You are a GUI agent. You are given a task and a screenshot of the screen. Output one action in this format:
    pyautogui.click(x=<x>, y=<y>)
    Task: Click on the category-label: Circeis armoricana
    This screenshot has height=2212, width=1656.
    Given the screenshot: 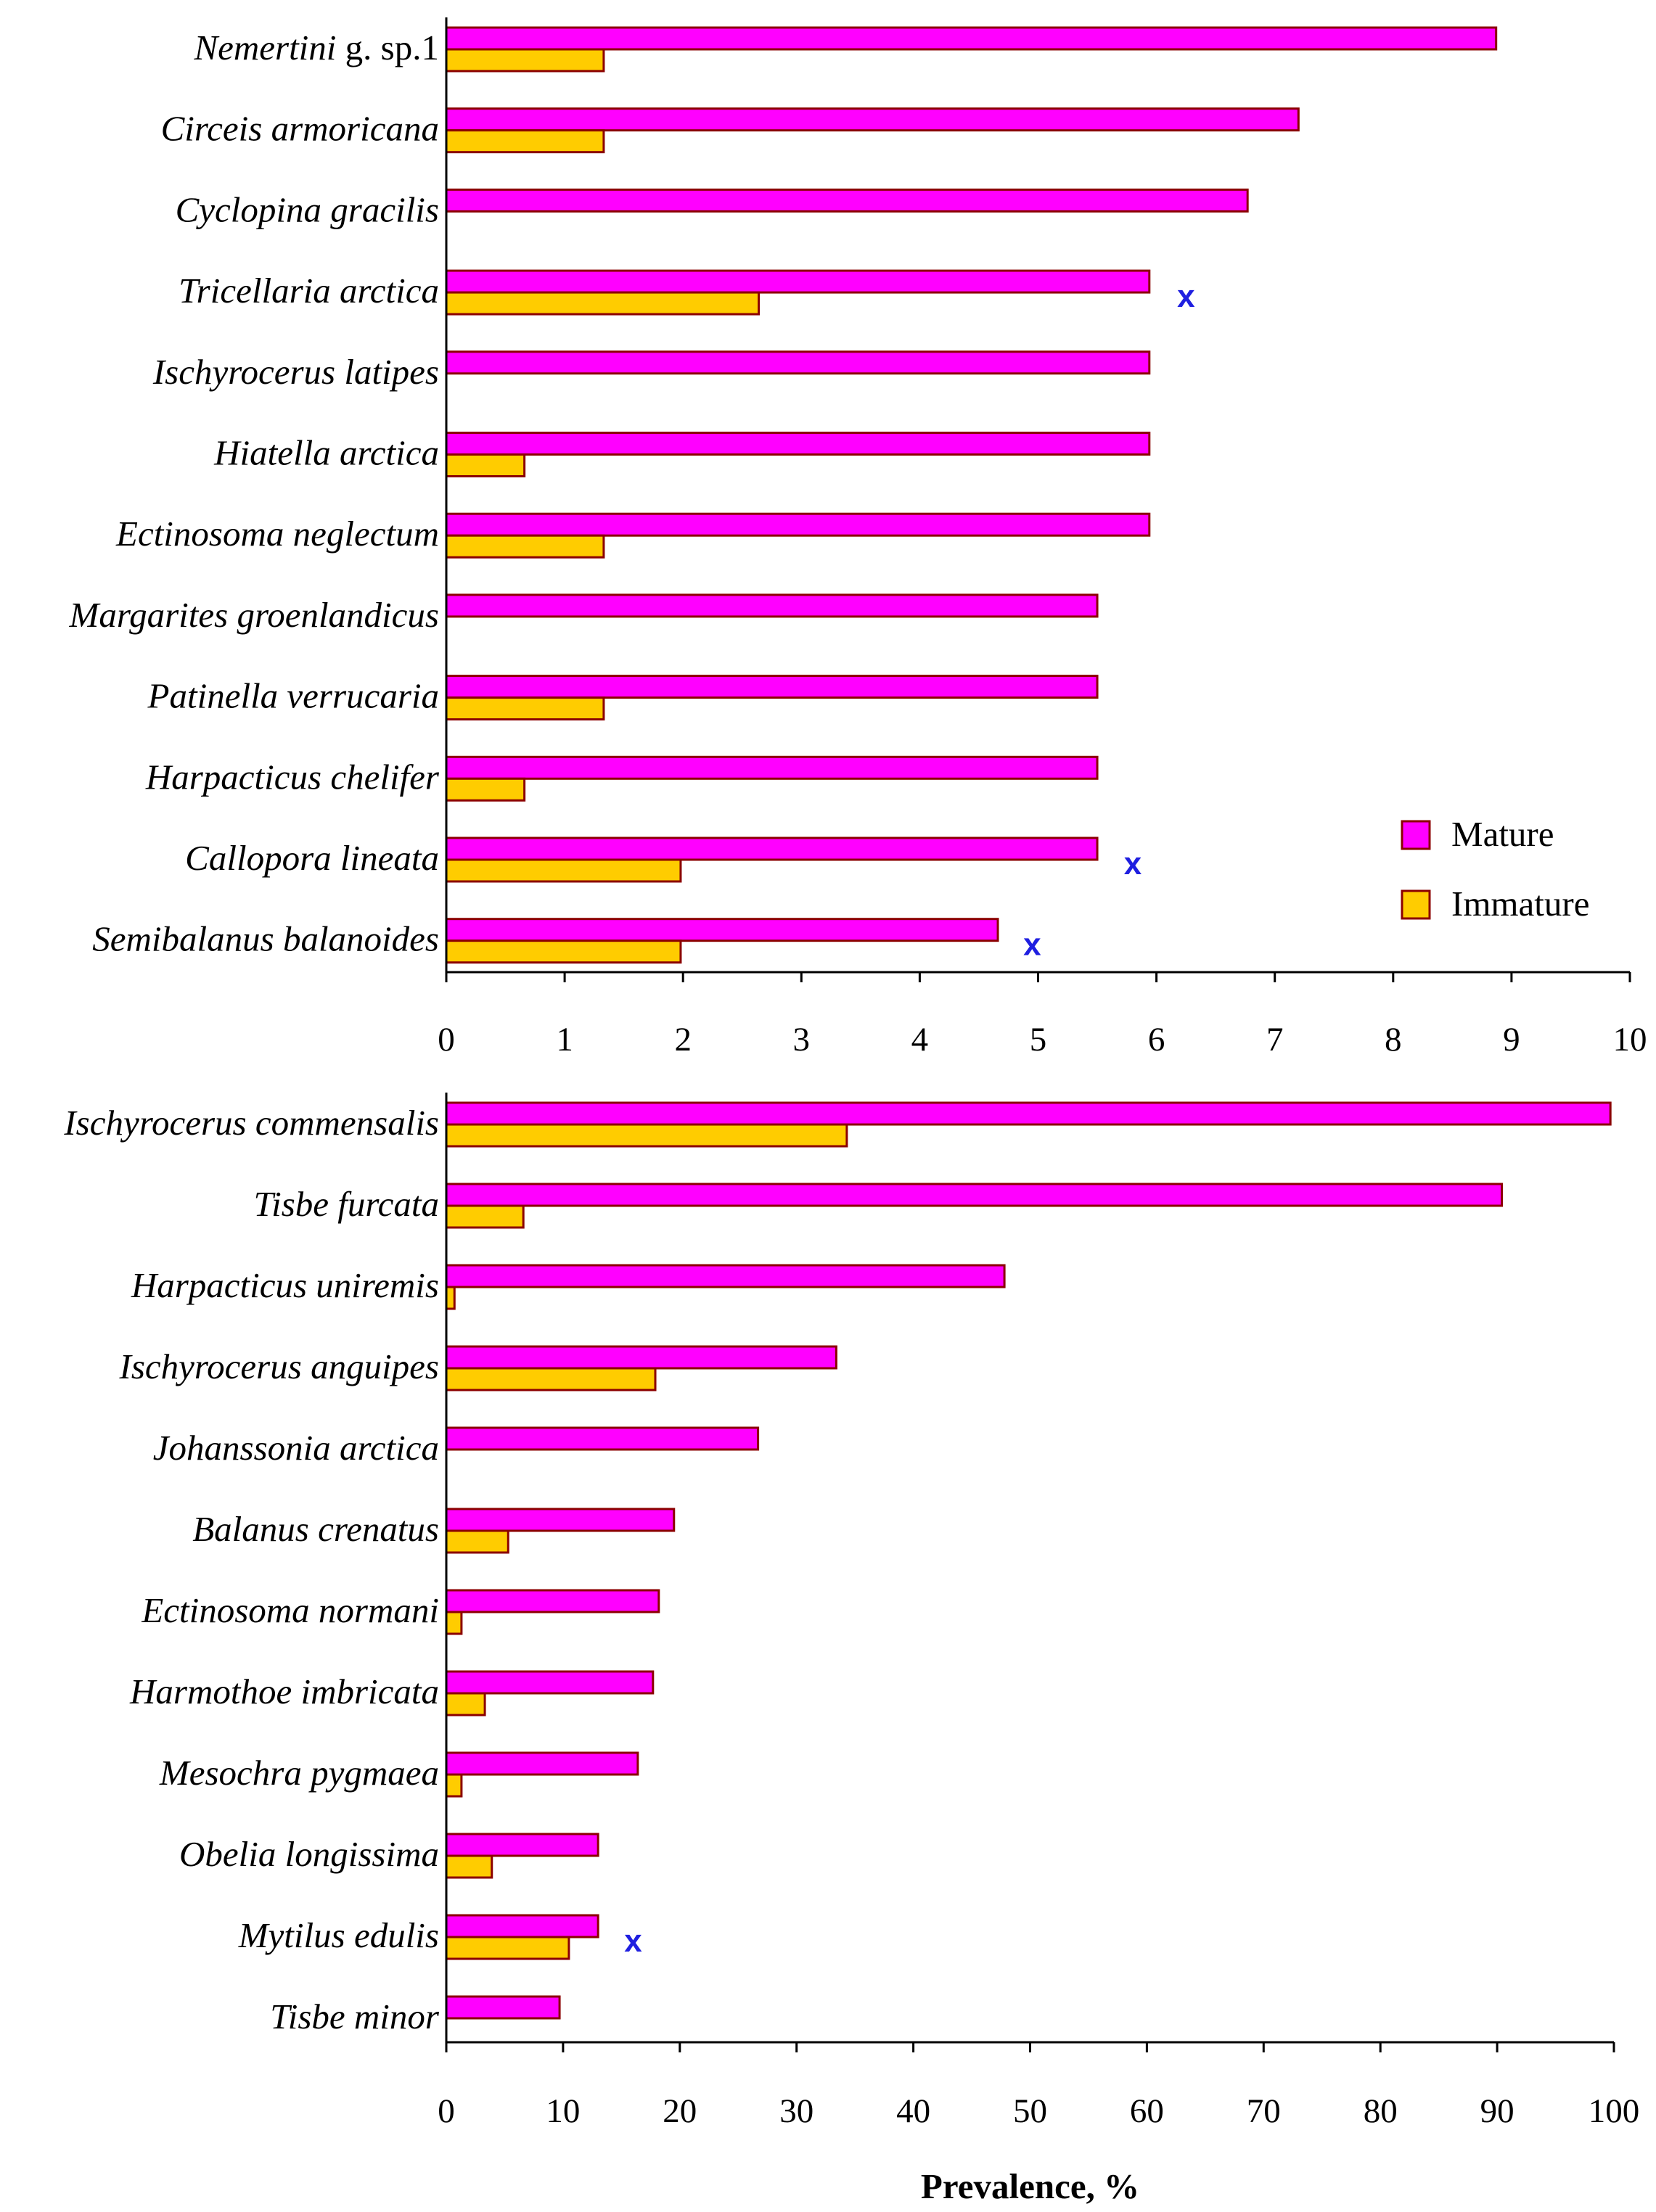 What is the action you would take?
    pyautogui.click(x=300, y=129)
    